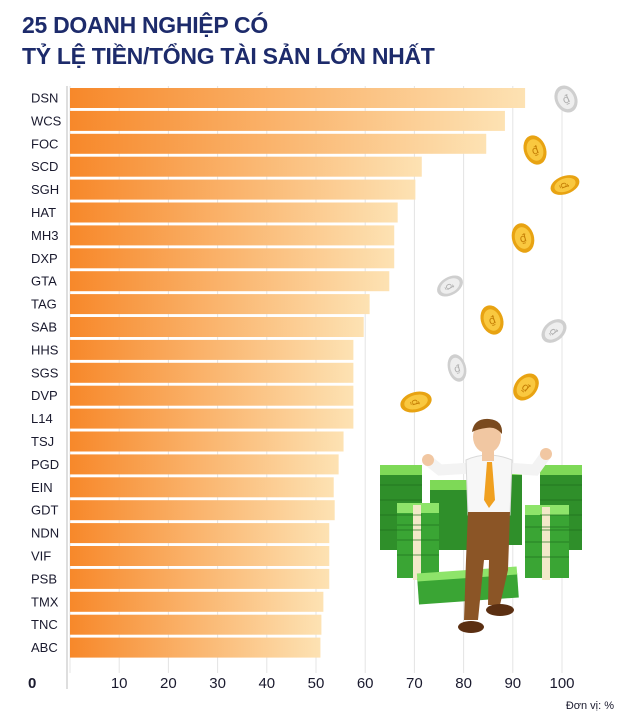 The image size is (640, 725). I want to click on x-tick-label: 40, so click(266, 683).